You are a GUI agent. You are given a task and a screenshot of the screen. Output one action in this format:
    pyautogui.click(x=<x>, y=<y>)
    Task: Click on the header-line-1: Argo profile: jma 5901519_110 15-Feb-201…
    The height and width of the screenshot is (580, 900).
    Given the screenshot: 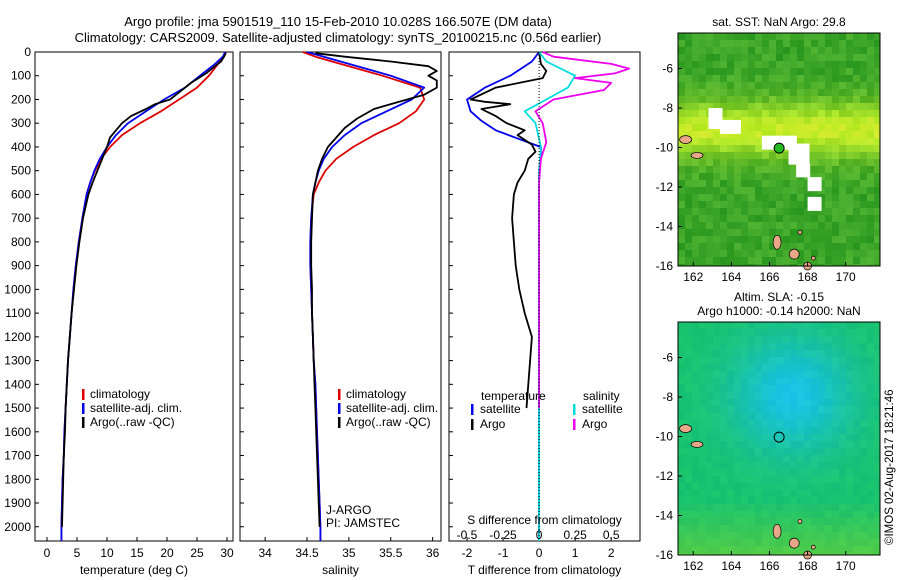 What is the action you would take?
    pyautogui.click(x=338, y=21)
    